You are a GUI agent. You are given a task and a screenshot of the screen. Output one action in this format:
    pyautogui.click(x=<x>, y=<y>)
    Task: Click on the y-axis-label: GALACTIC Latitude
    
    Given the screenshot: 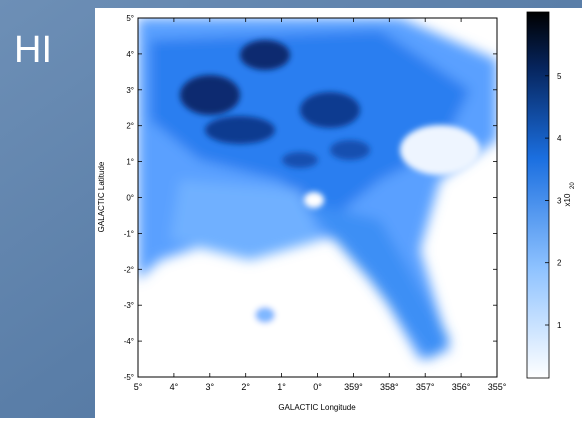 What is the action you would take?
    pyautogui.click(x=101, y=196)
    